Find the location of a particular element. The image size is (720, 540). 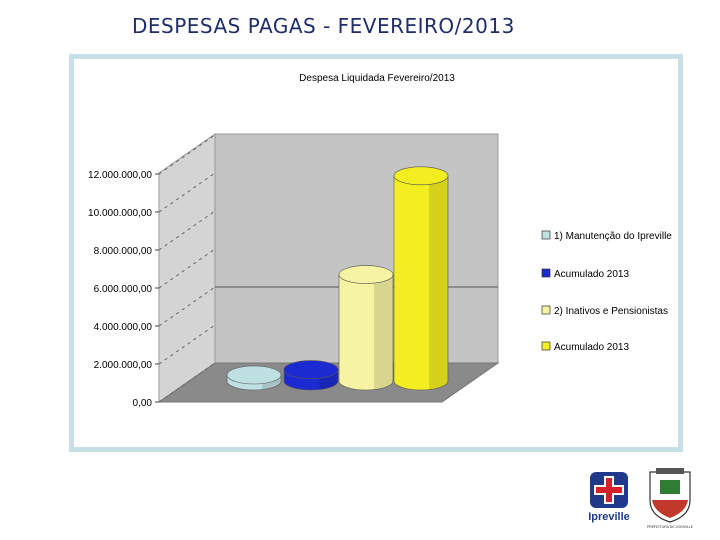

y-tick-label: 12.000.000,00 is located at coordinates (120, 175).